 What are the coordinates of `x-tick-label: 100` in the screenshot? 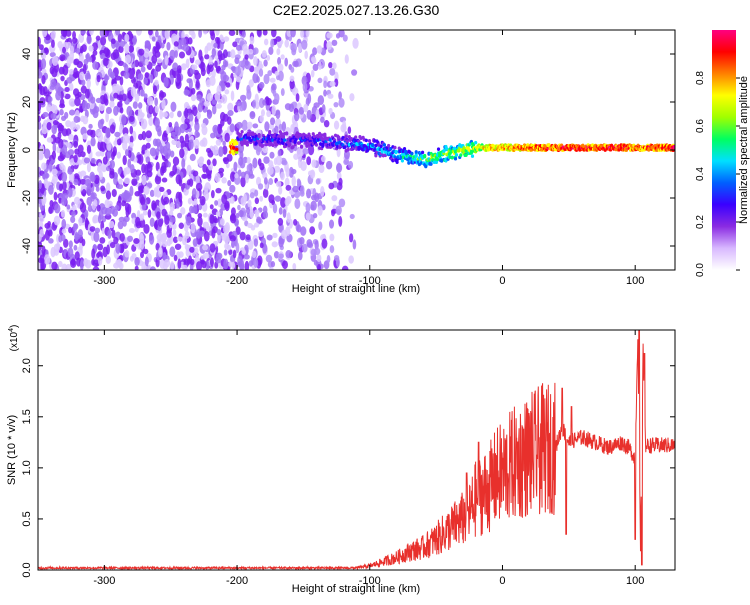 It's located at (635, 281).